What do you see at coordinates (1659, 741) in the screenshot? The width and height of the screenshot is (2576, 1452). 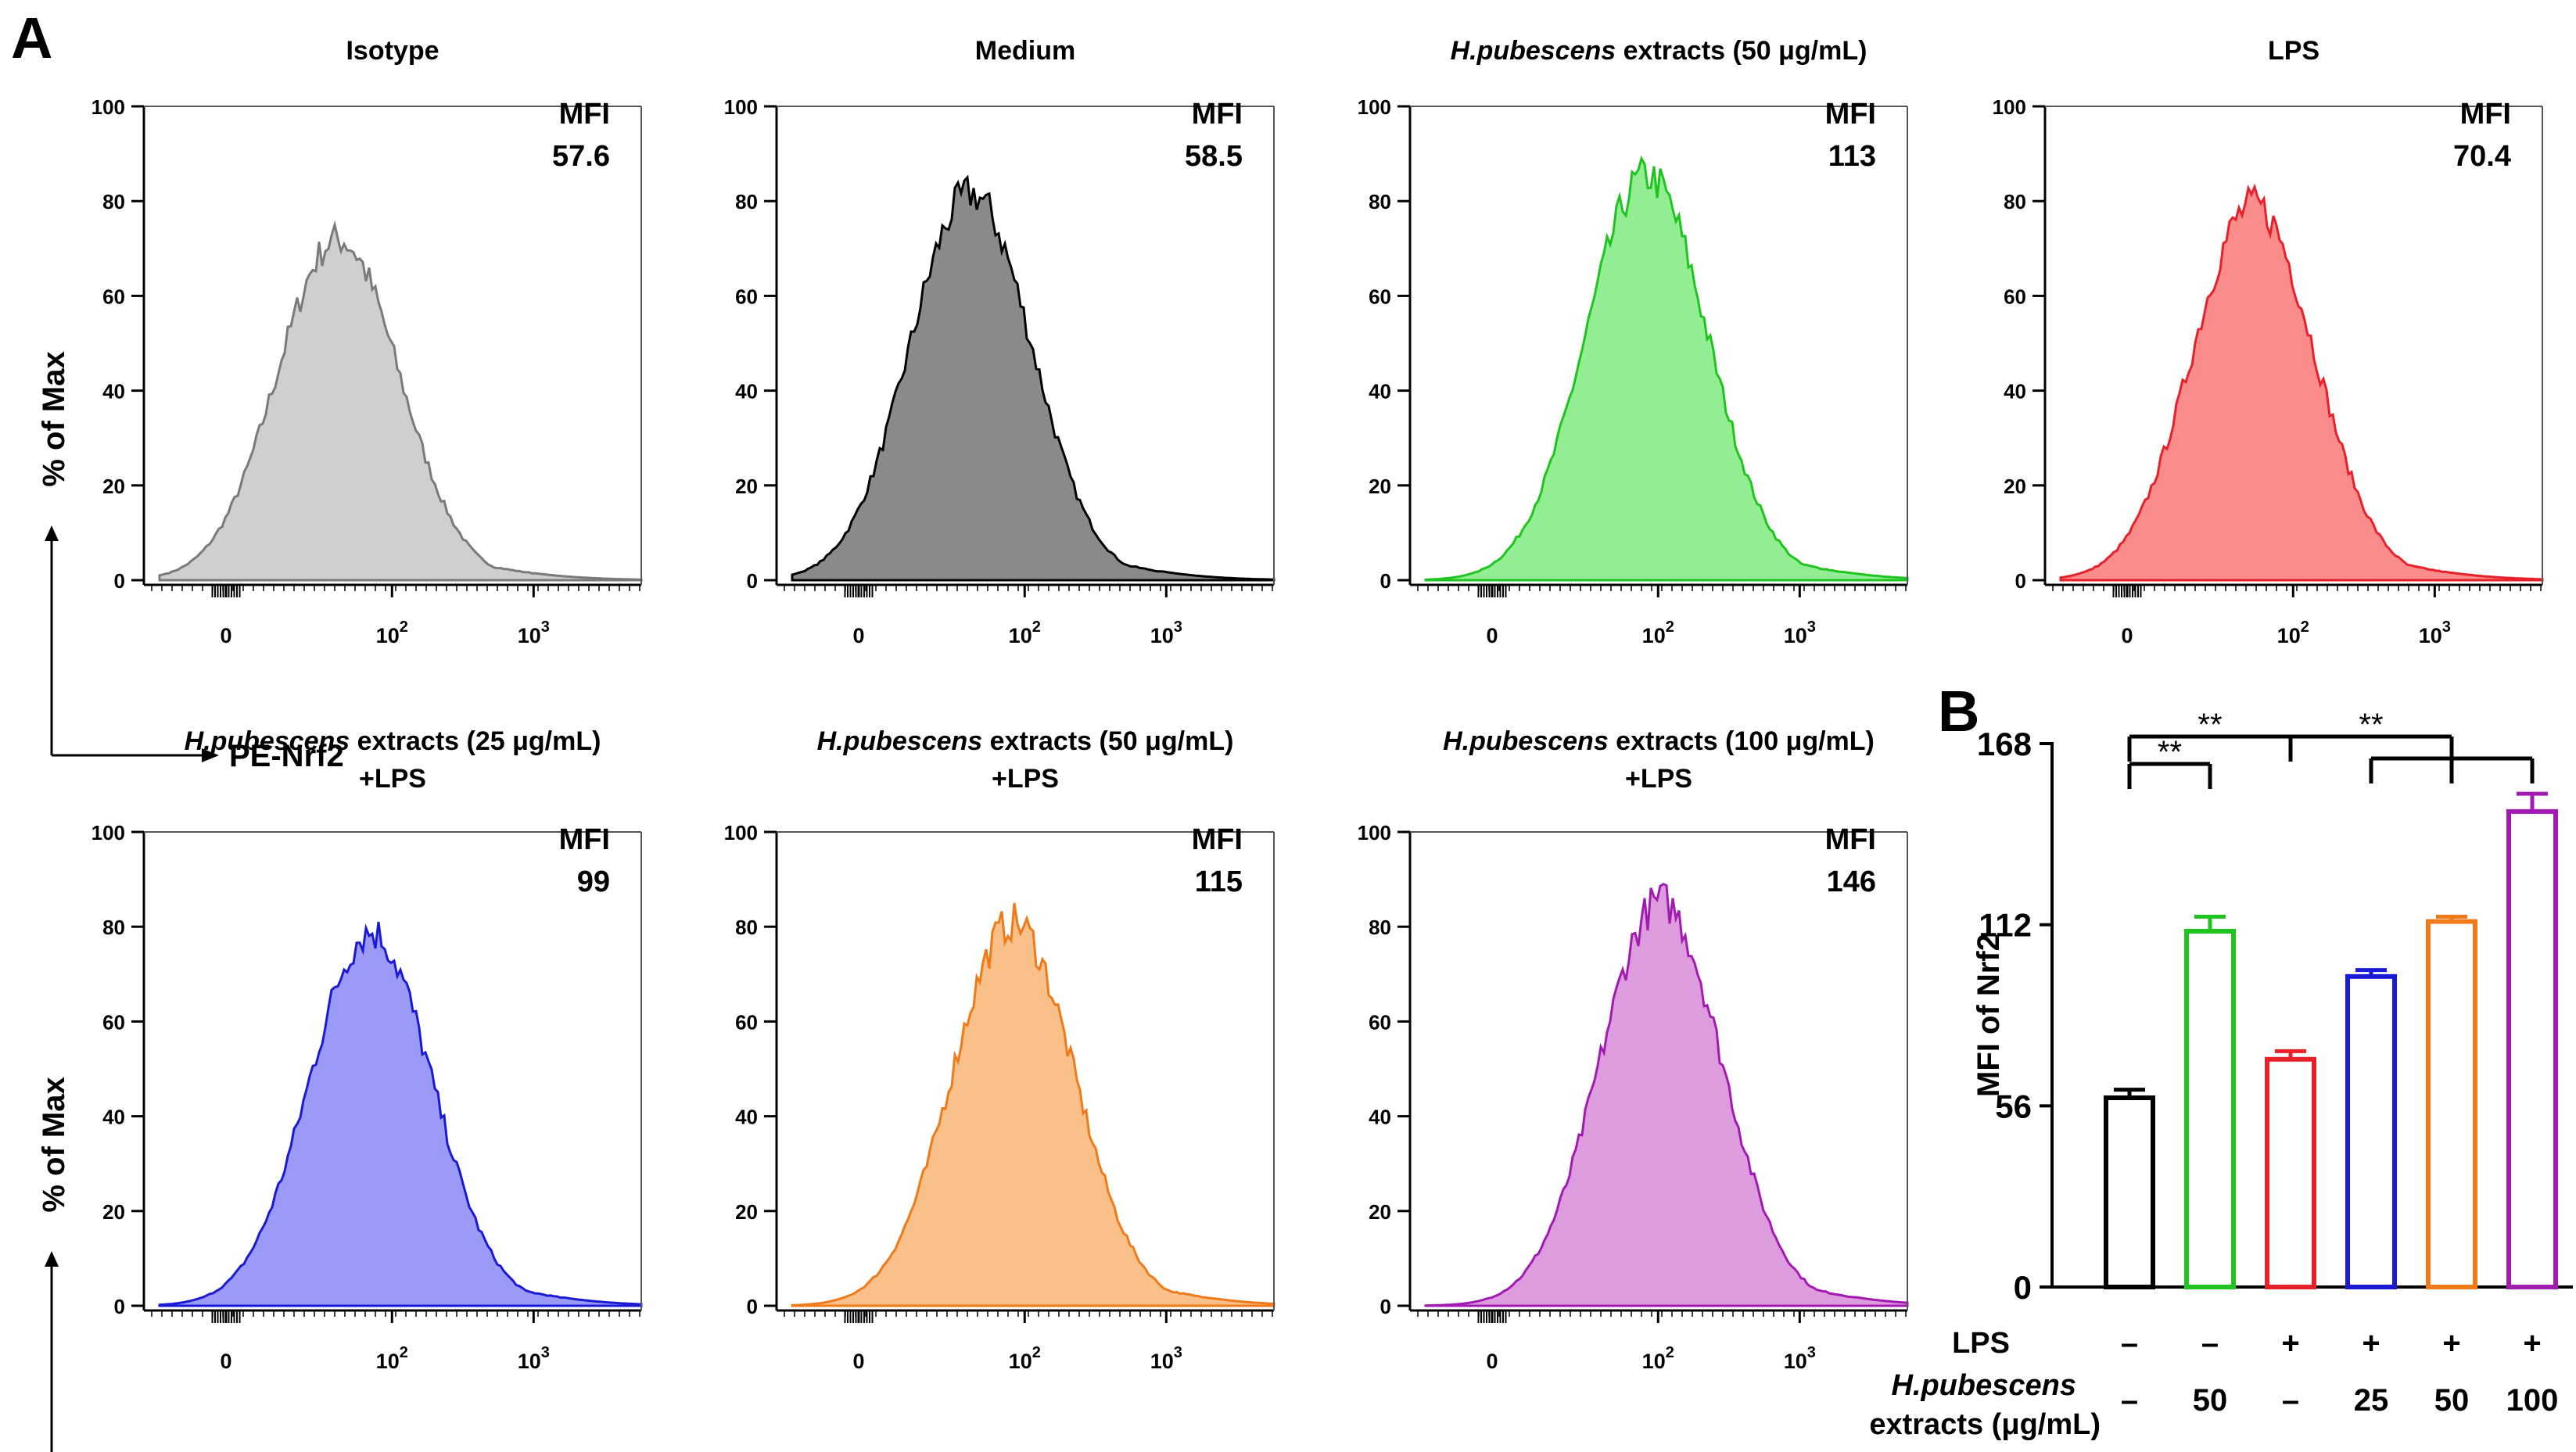 I see `histogram-title: H.pubescens extracts (100 μg/mL)` at bounding box center [1659, 741].